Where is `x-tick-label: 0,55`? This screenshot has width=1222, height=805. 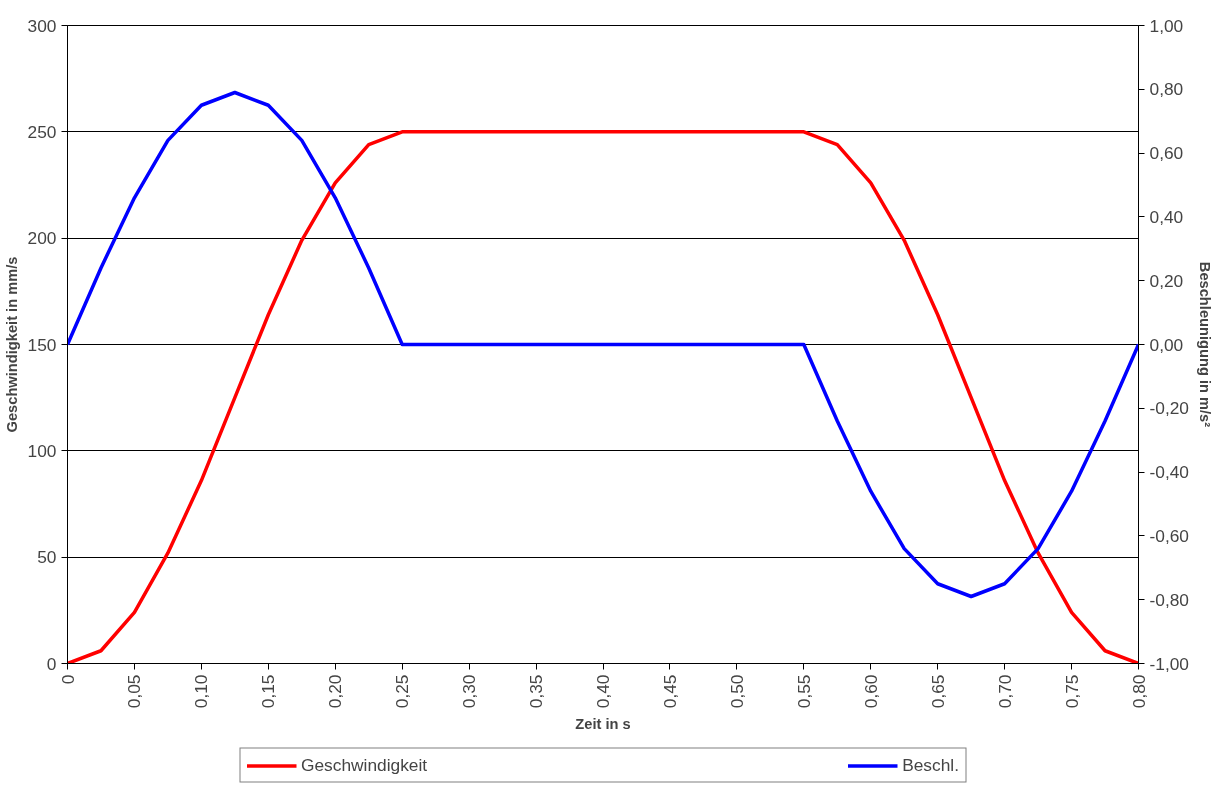 x-tick-label: 0,55 is located at coordinates (803, 691).